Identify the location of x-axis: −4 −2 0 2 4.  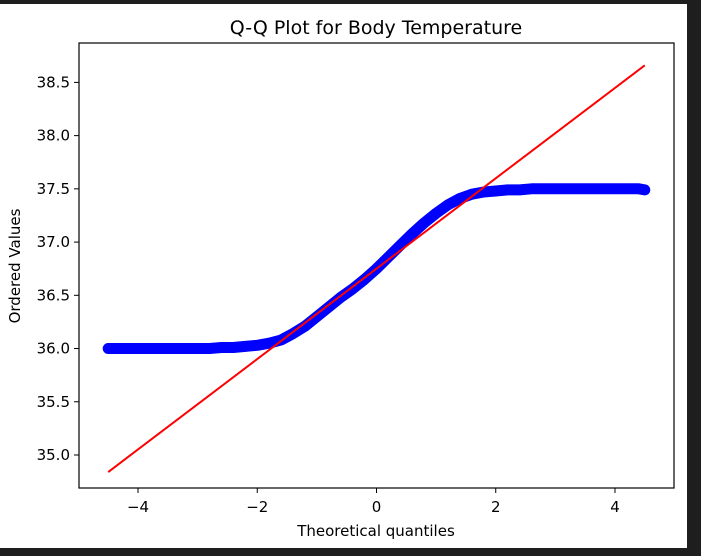
(373, 502).